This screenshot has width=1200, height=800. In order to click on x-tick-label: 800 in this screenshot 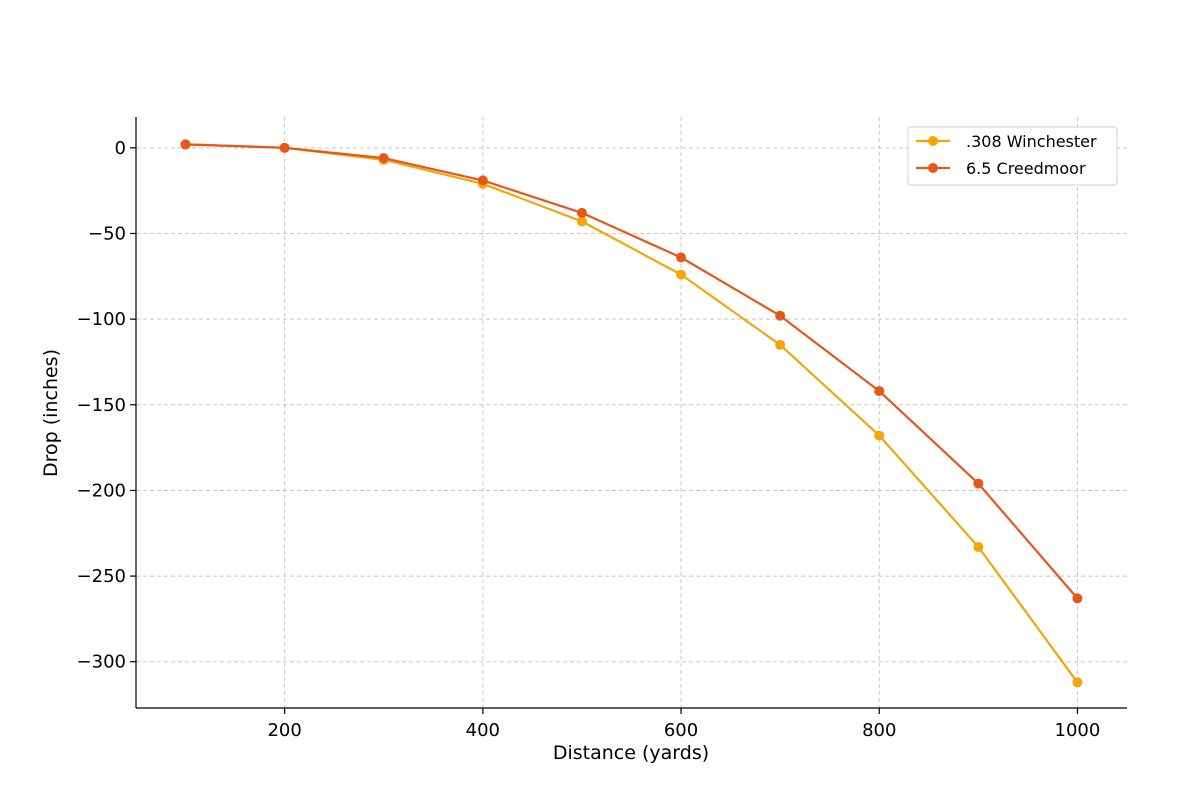, I will do `click(879, 730)`.